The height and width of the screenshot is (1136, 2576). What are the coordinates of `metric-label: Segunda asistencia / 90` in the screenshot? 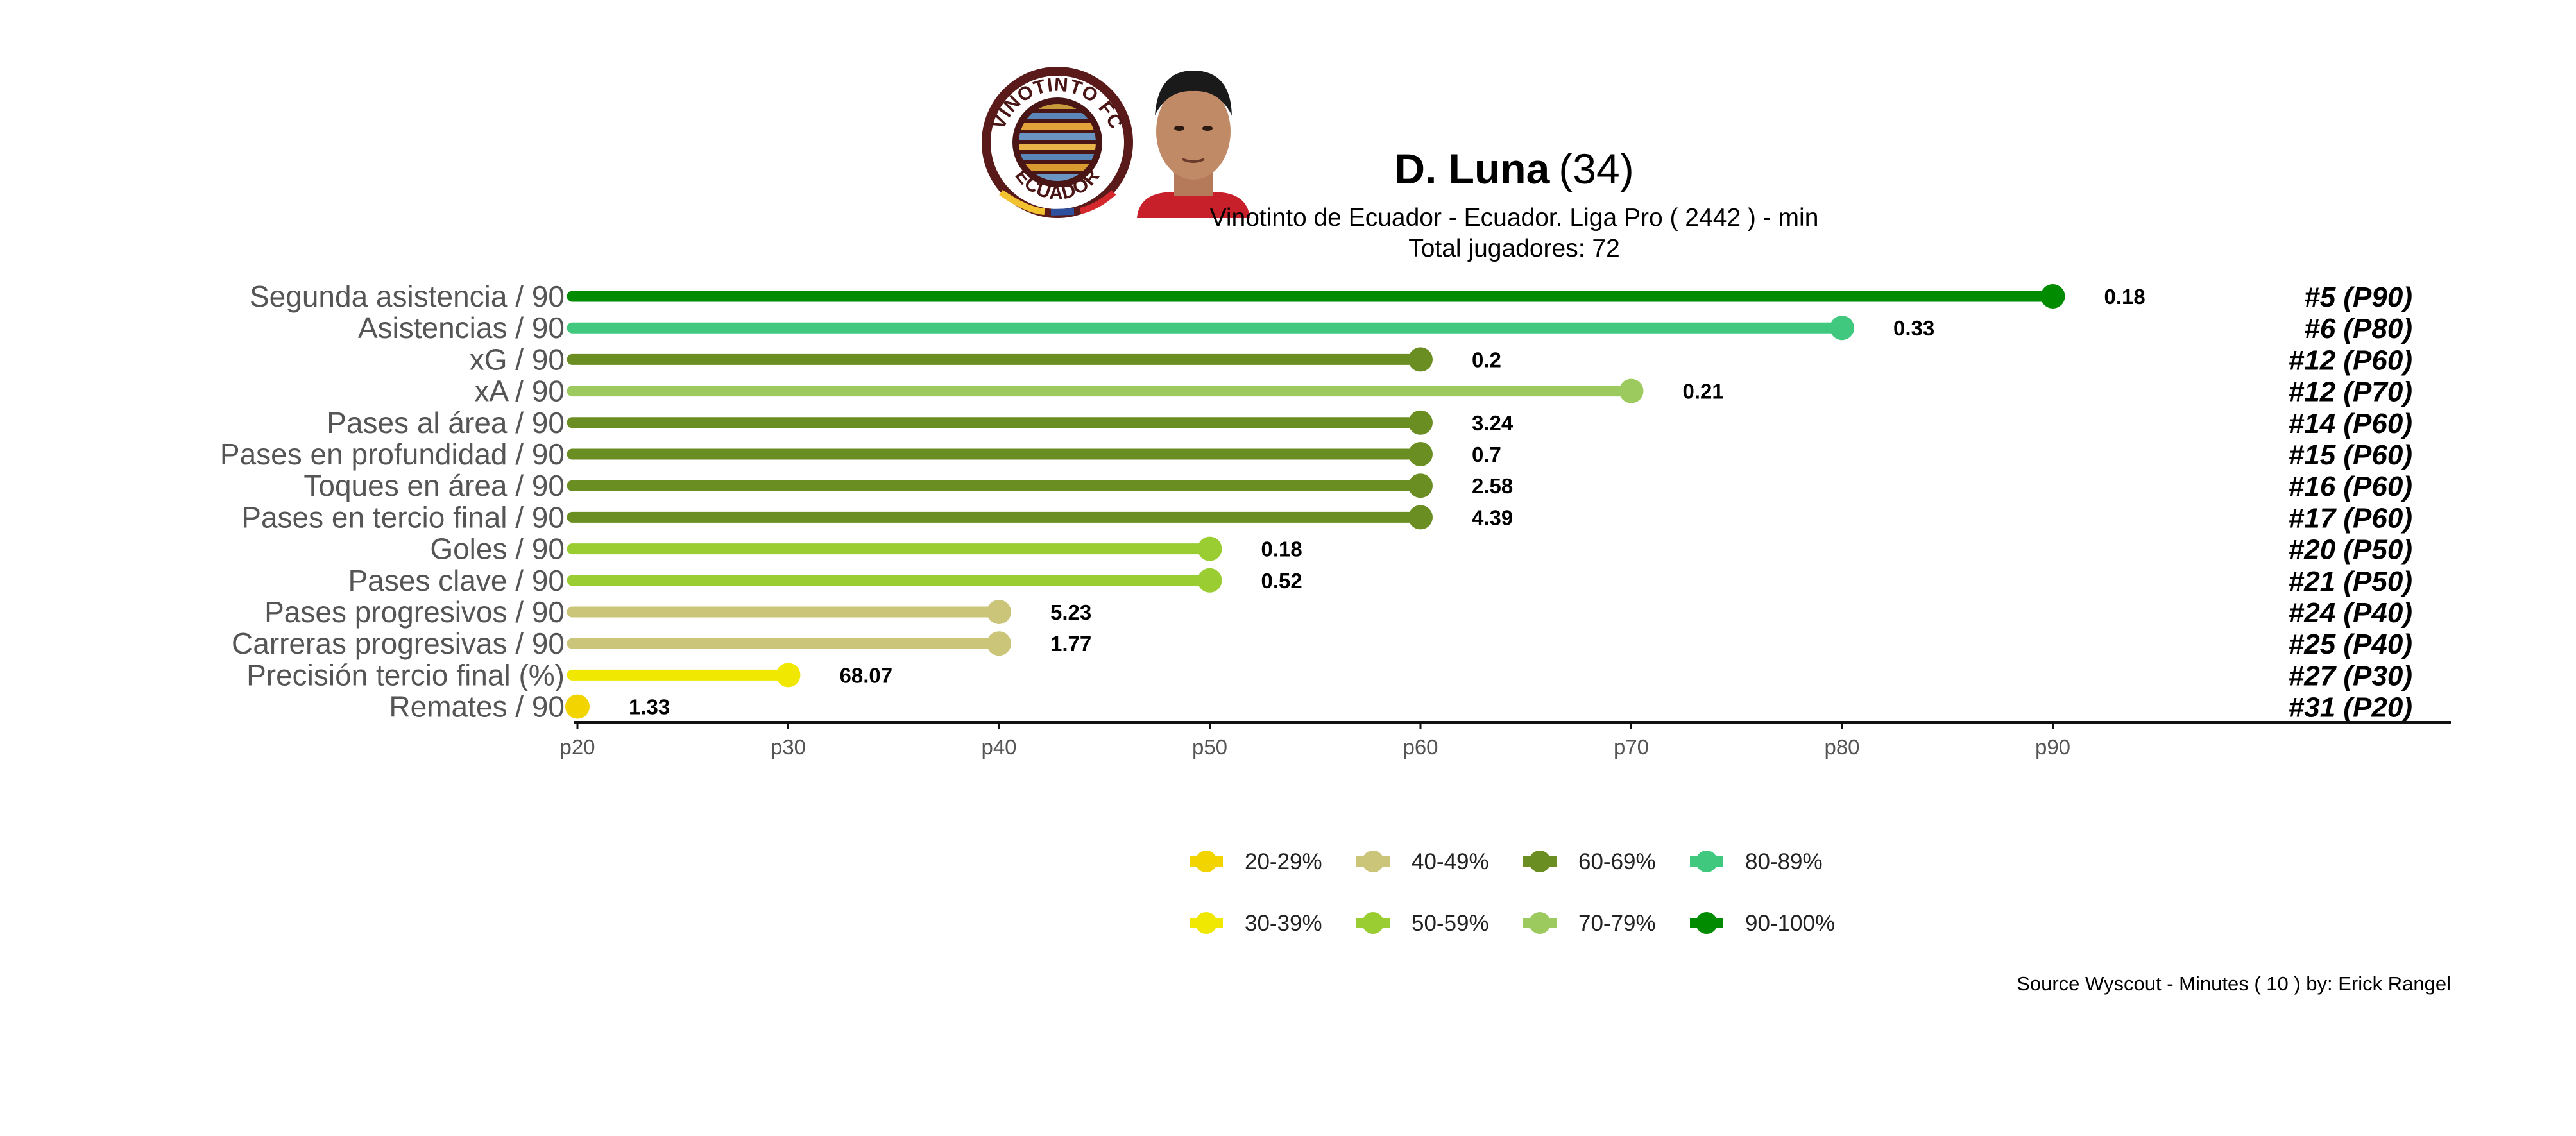 It's located at (407, 296).